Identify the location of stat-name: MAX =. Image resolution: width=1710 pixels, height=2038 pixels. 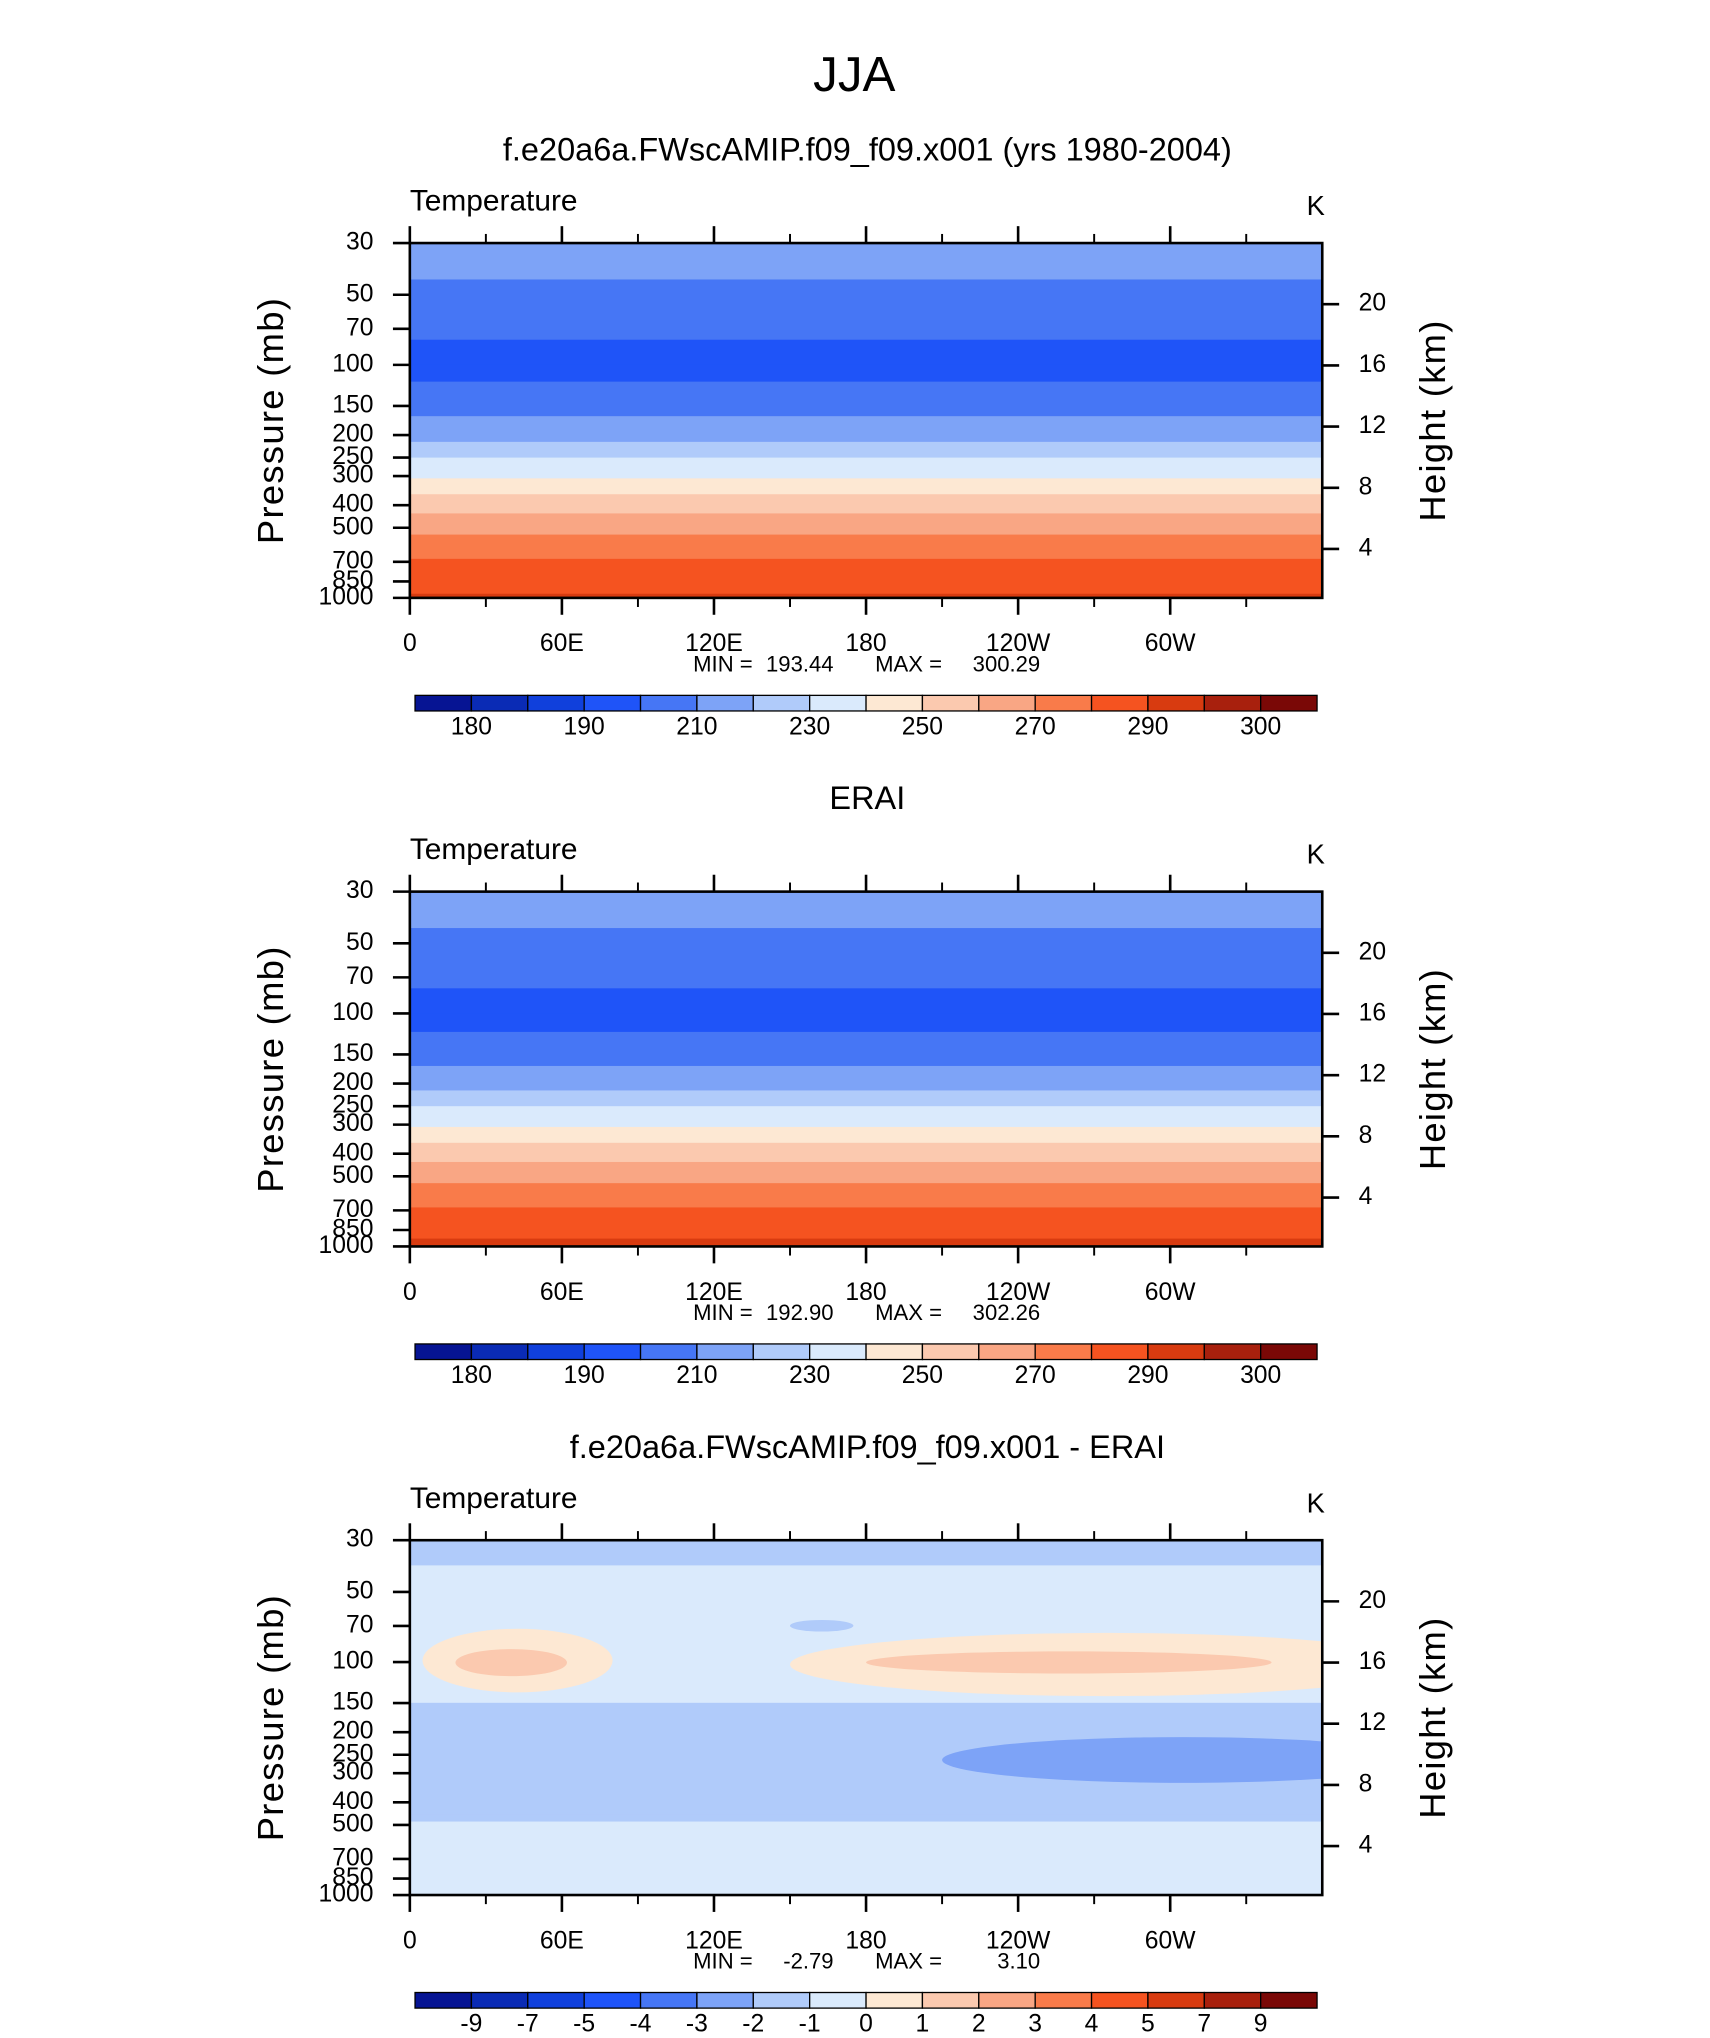
(908, 1312).